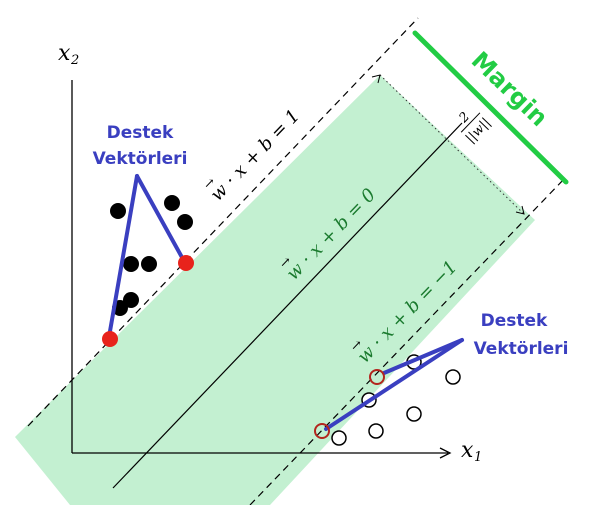  I want to click on y-axis-label-sub: 2, so click(74, 60).